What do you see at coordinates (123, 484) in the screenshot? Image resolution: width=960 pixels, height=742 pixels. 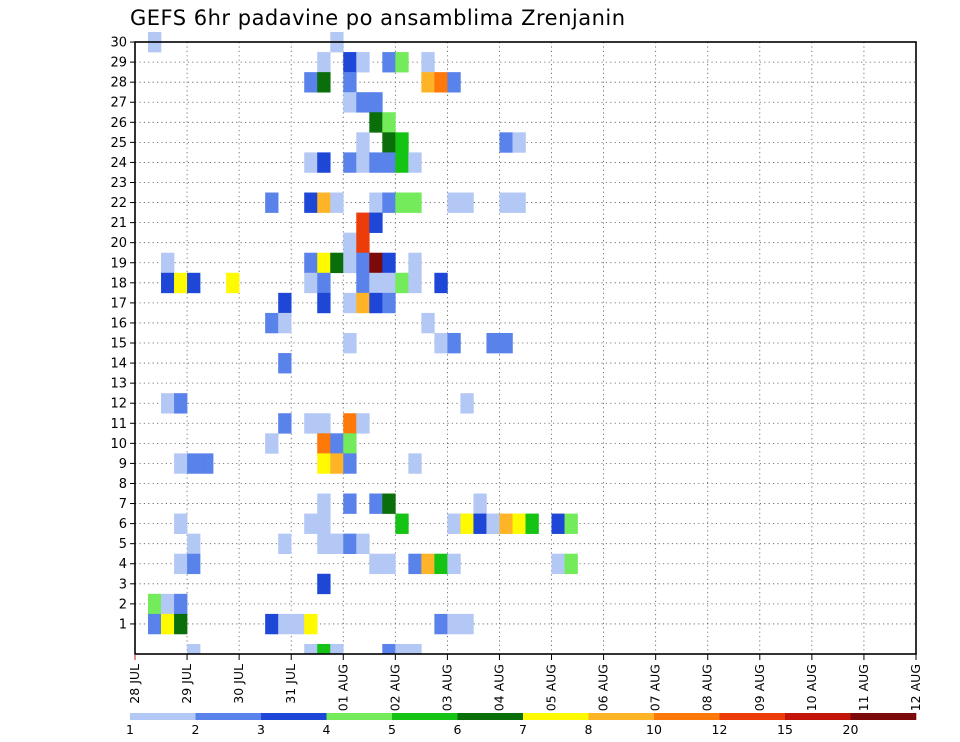 I see `y-tick-label: 8` at bounding box center [123, 484].